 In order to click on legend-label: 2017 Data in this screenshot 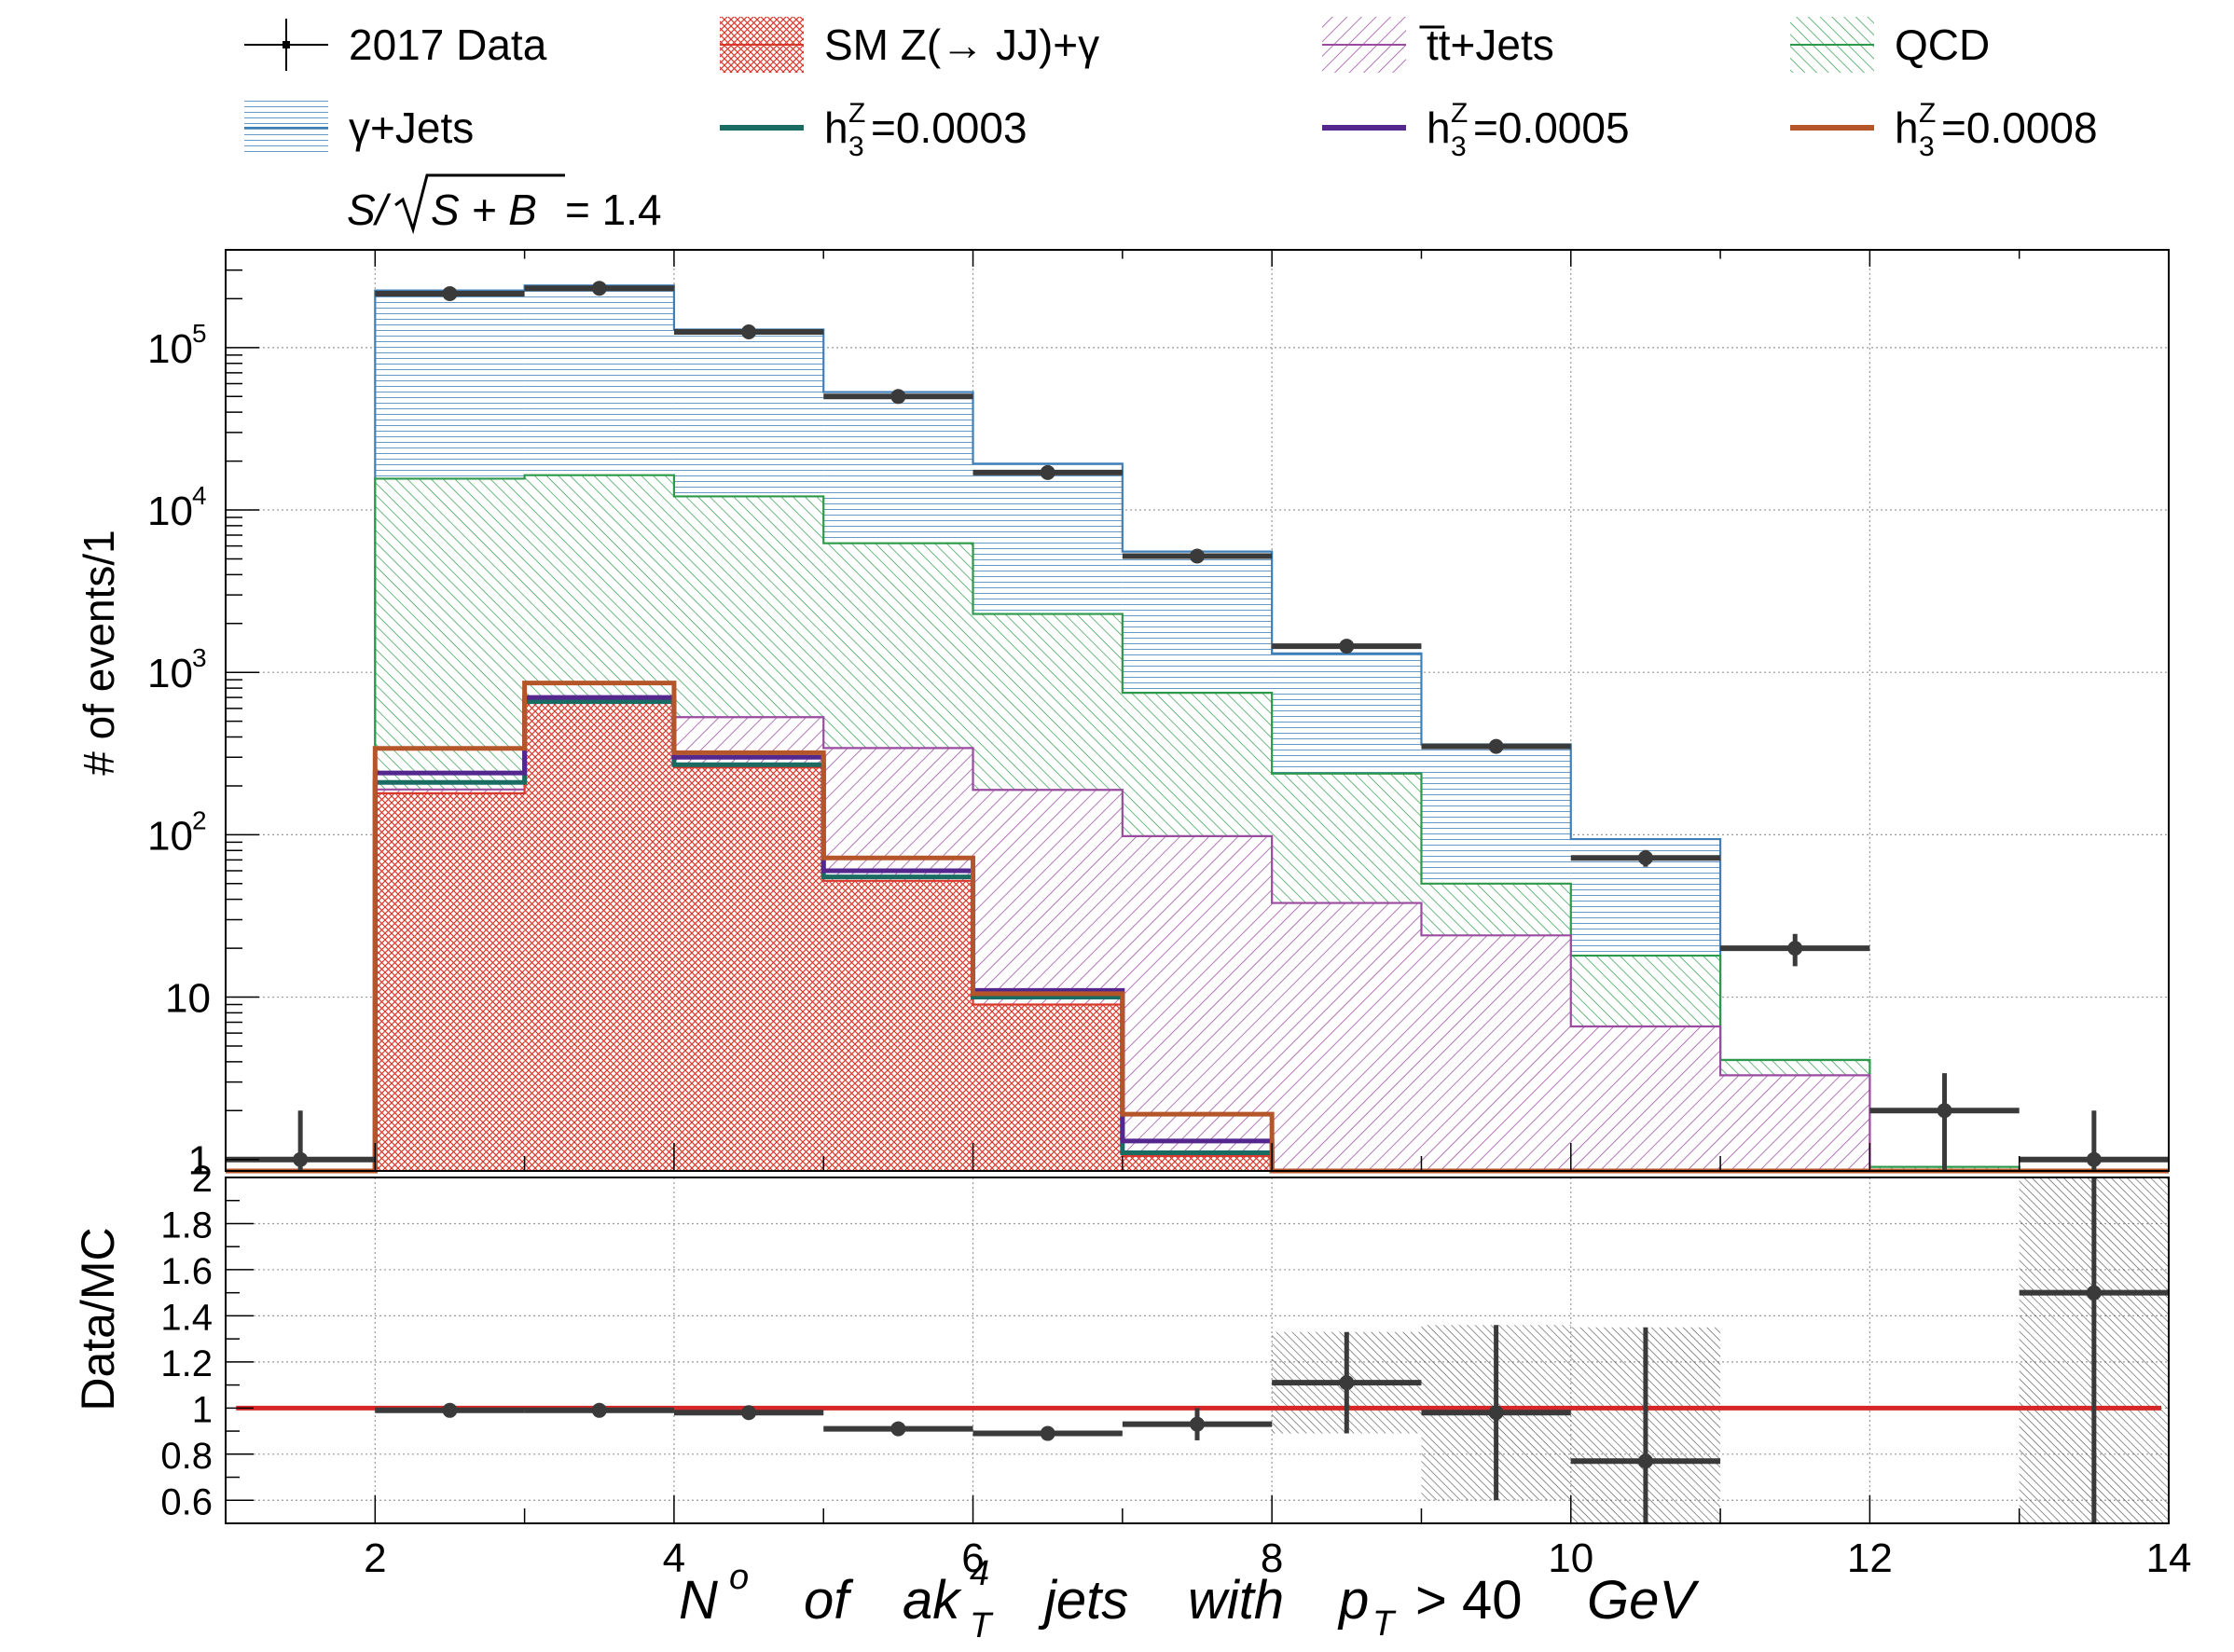, I will do `click(448, 45)`.